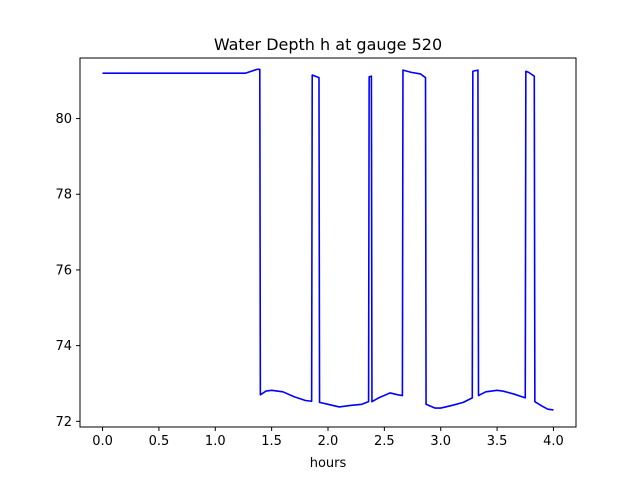  Describe the element at coordinates (497, 441) in the screenshot. I see `x-tick-label: 3.5` at that location.